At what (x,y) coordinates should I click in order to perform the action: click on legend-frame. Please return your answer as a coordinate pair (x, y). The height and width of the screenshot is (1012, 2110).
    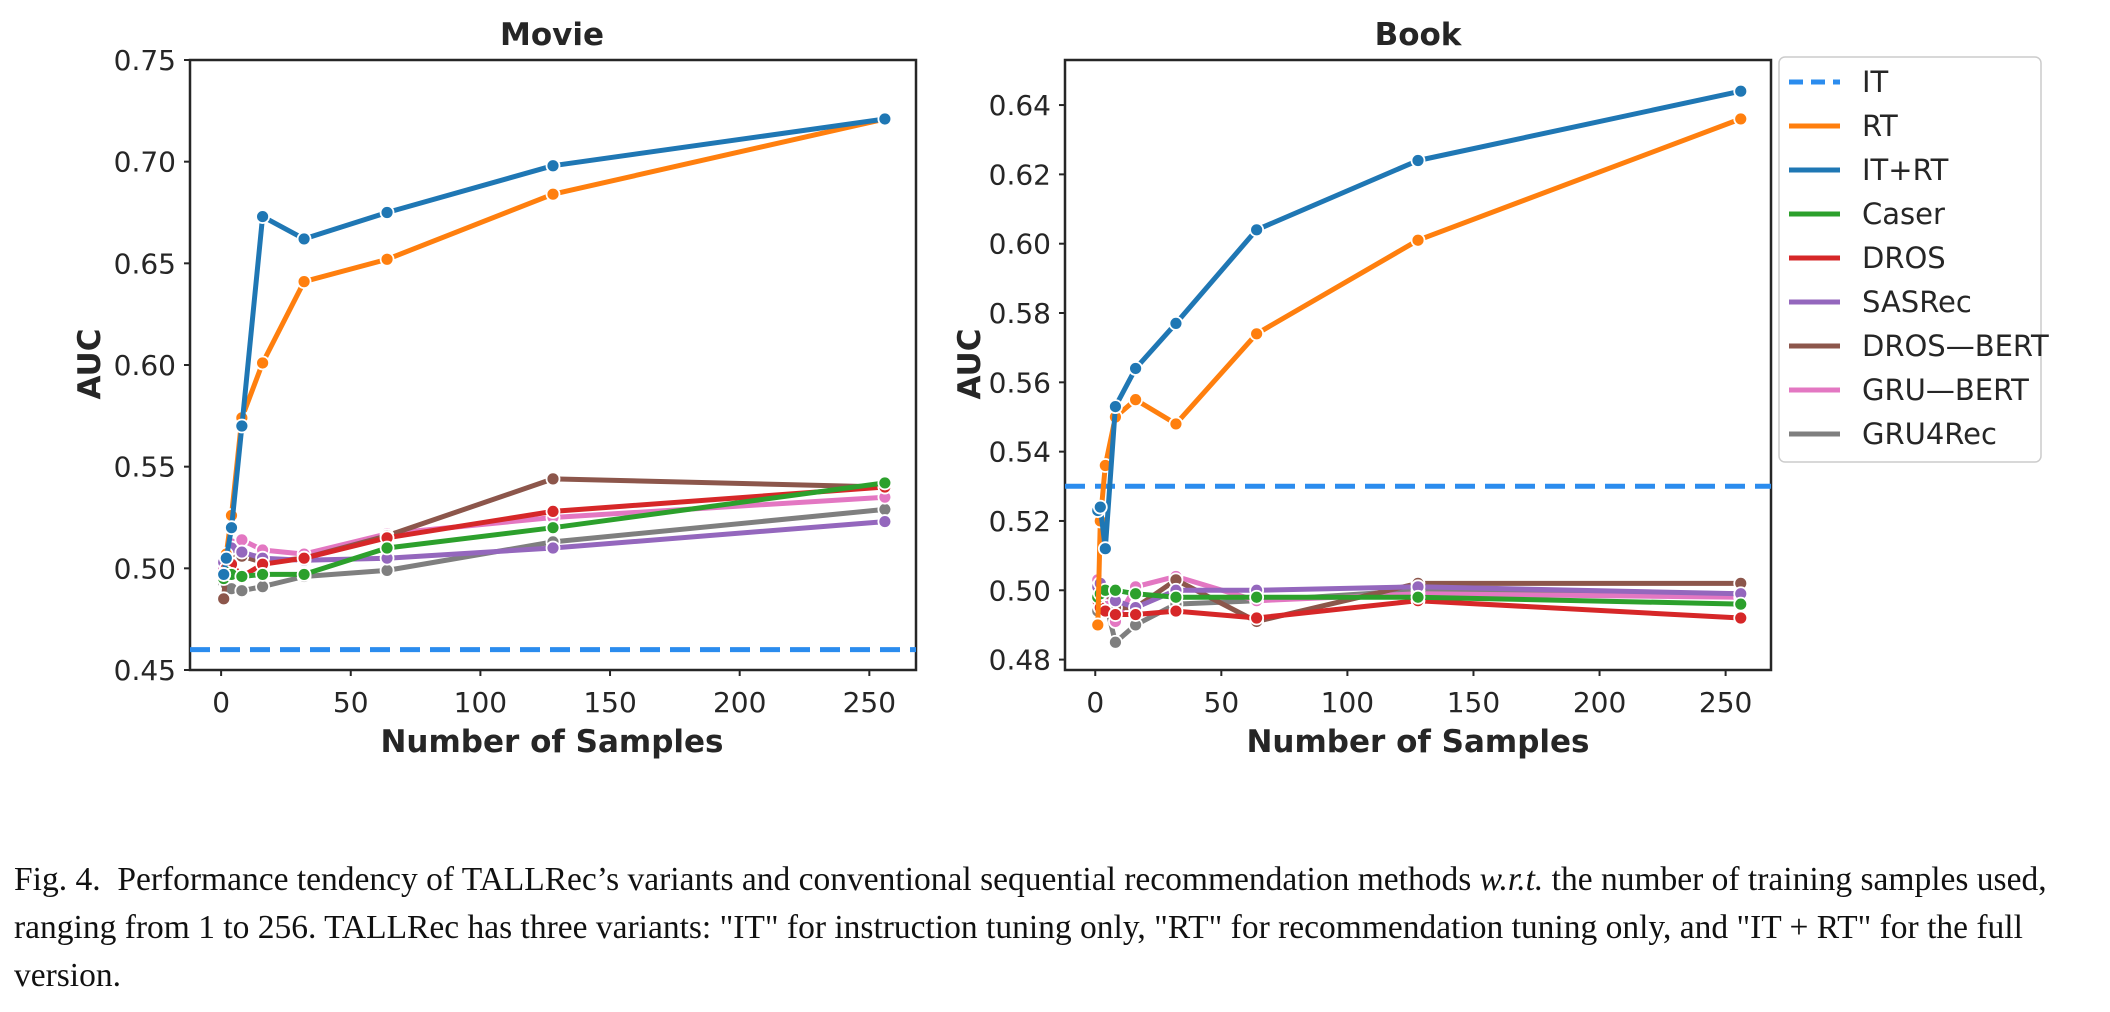
    Looking at the image, I should click on (1910, 259).